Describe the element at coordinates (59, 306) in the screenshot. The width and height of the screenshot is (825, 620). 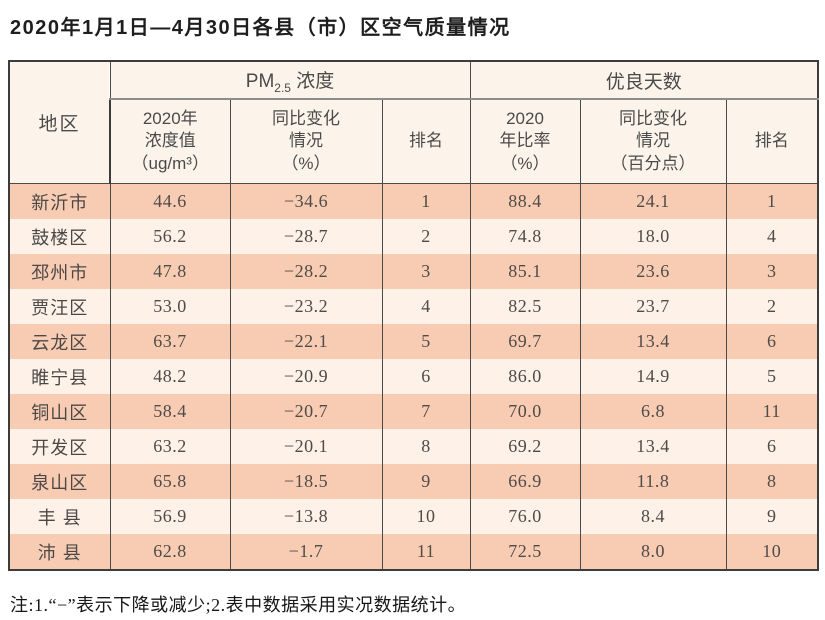
I see `region-cell: 贾汪区` at that location.